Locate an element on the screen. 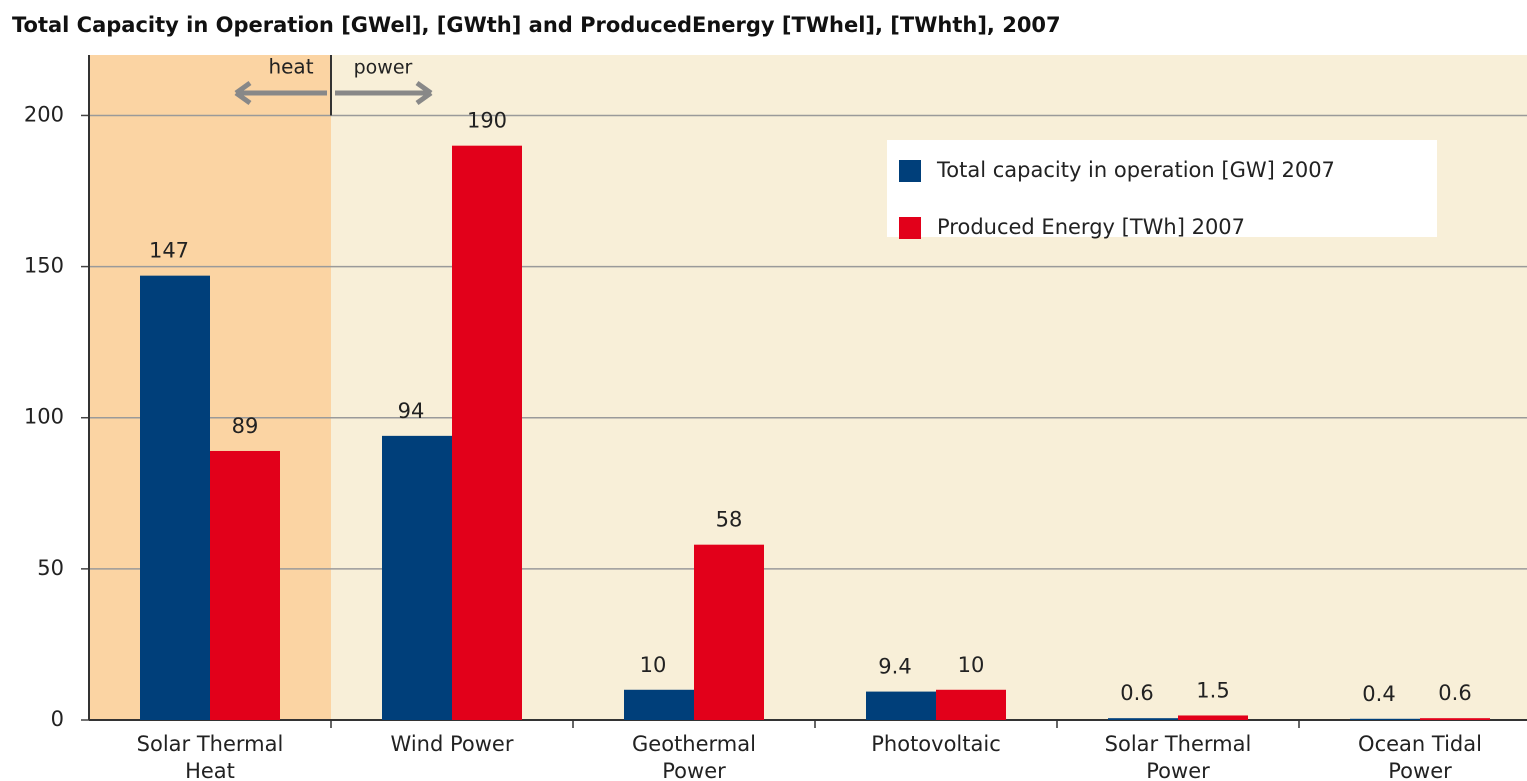  y-tick-label: 150 is located at coordinates (44, 266).